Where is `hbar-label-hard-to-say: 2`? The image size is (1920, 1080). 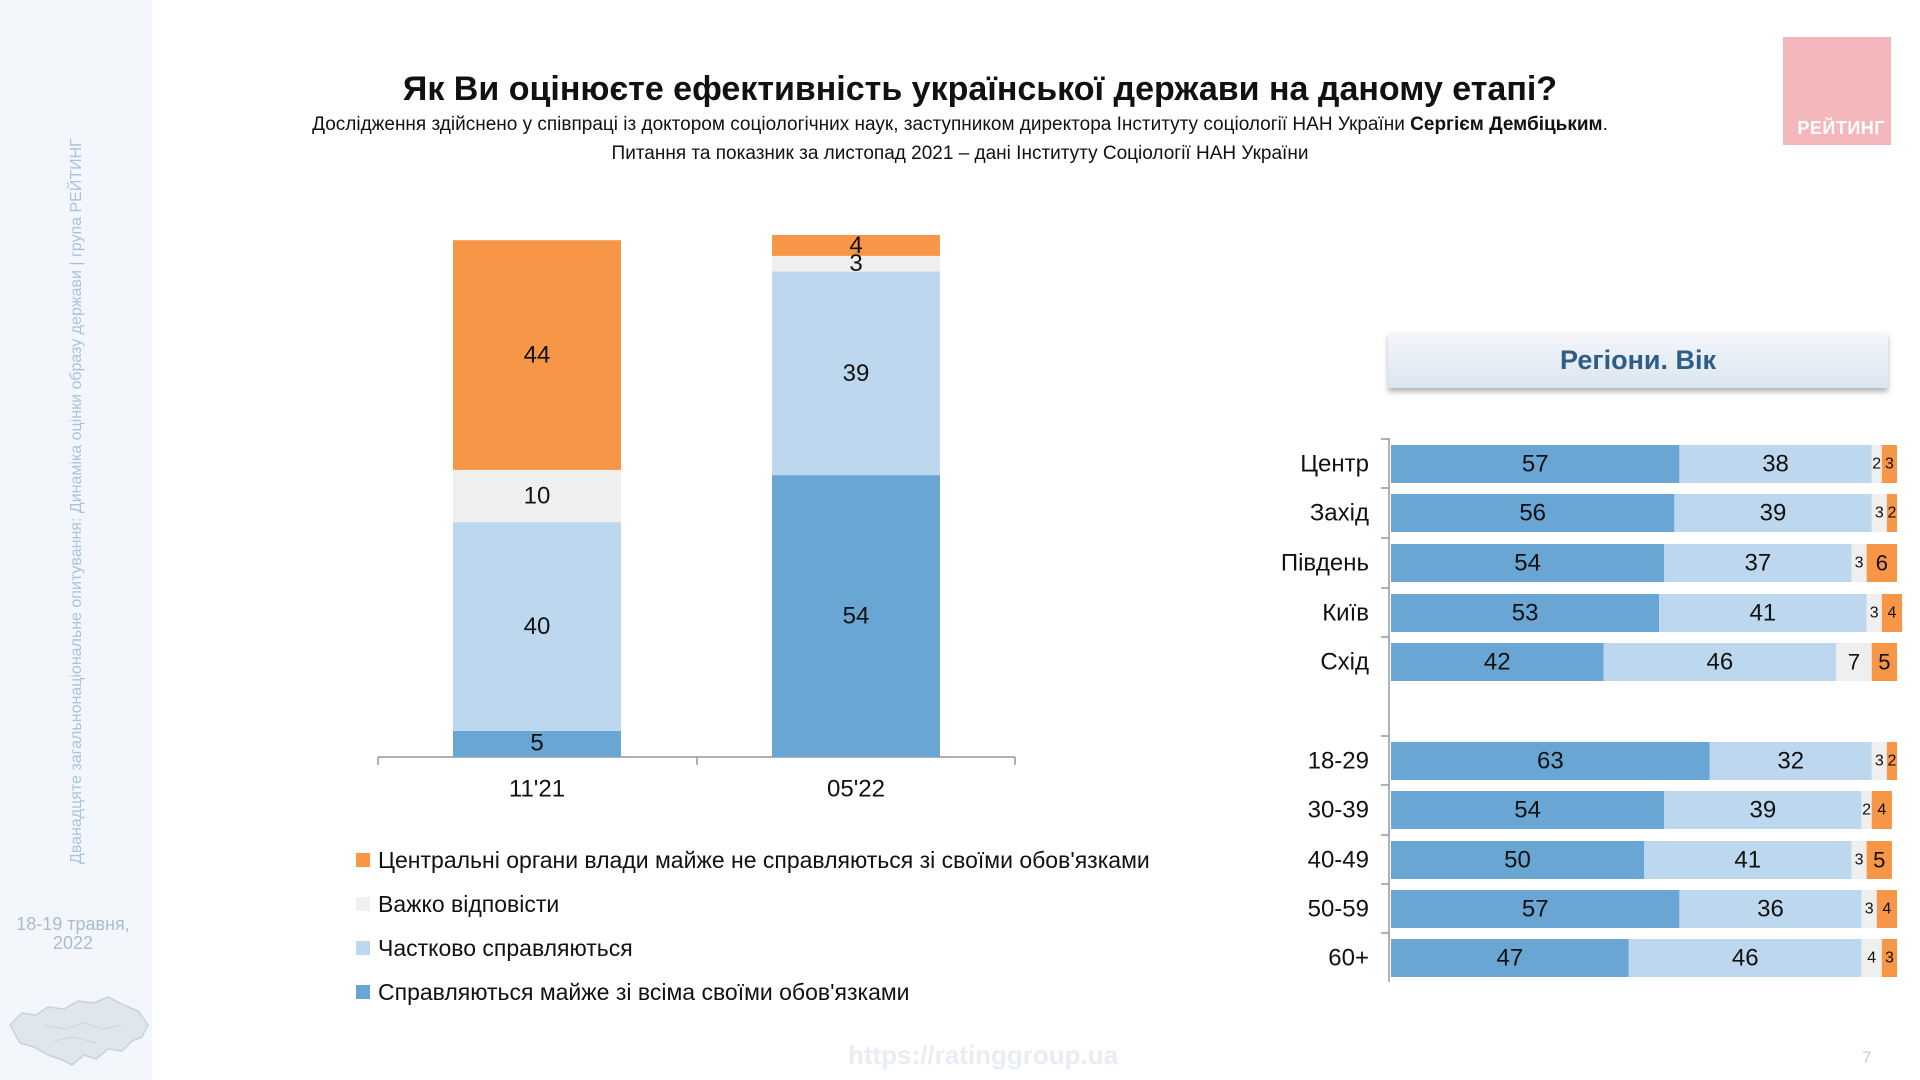 hbar-label-hard-to-say: 2 is located at coordinates (1876, 464).